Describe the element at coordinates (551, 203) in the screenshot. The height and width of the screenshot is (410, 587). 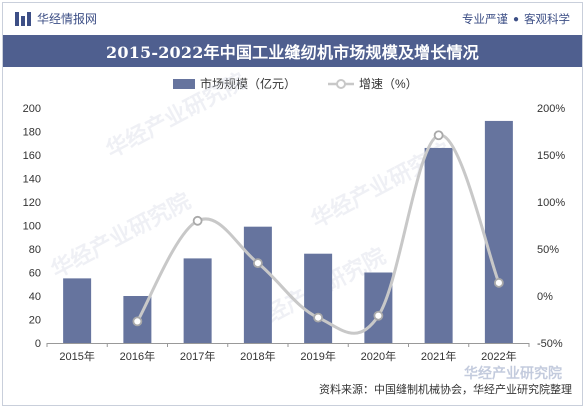
I see `y-right-tick-label: 100%` at that location.